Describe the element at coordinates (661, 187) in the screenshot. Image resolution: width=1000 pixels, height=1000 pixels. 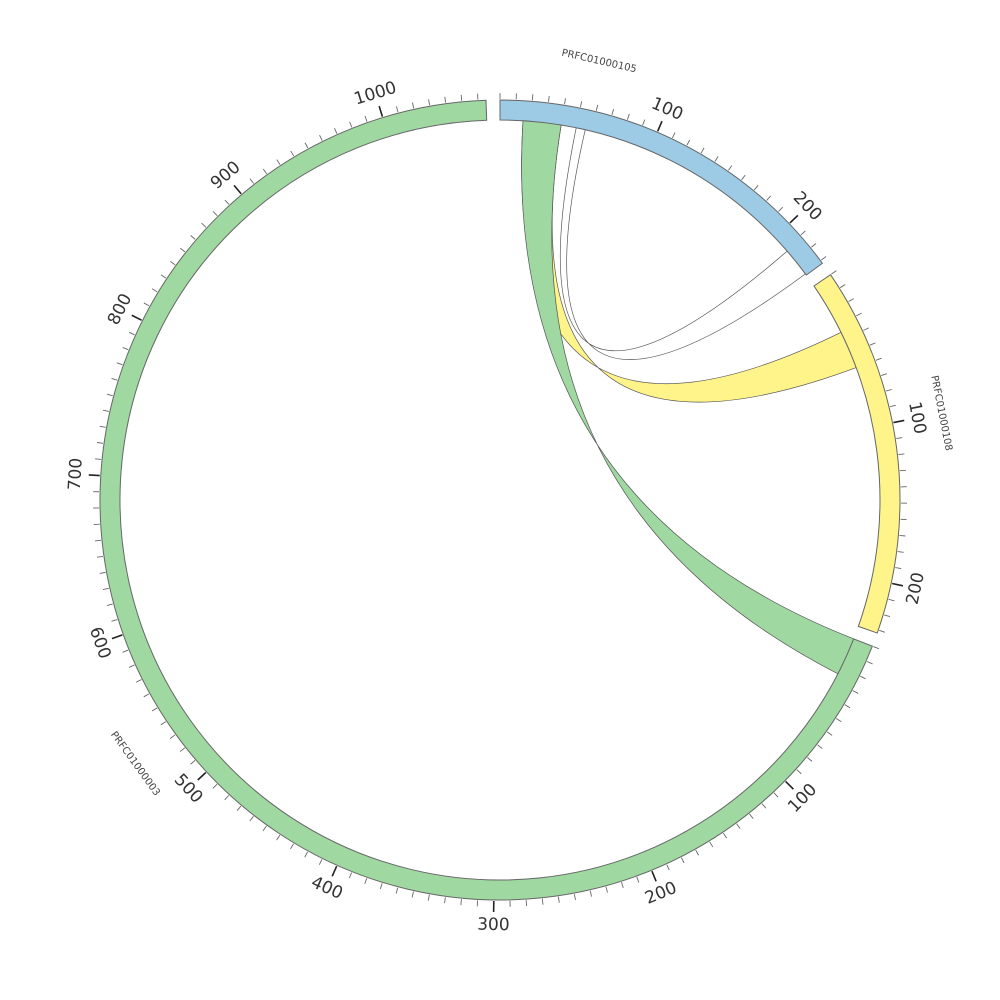
I see `seg-105-arc` at that location.